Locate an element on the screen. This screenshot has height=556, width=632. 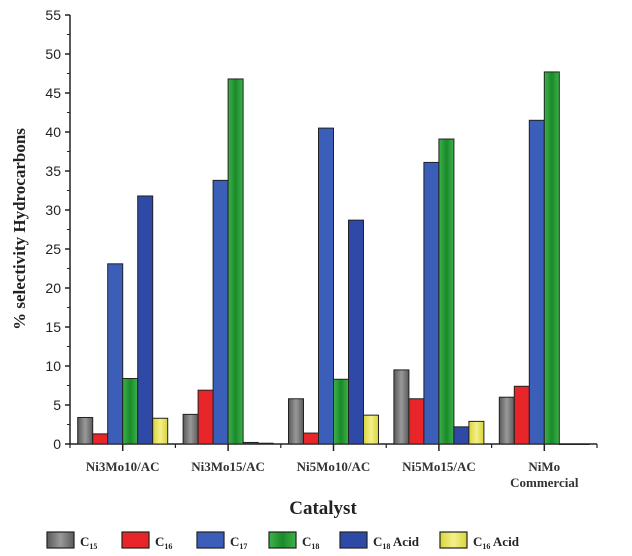
legend-item: C16 is located at coordinates (146, 541).